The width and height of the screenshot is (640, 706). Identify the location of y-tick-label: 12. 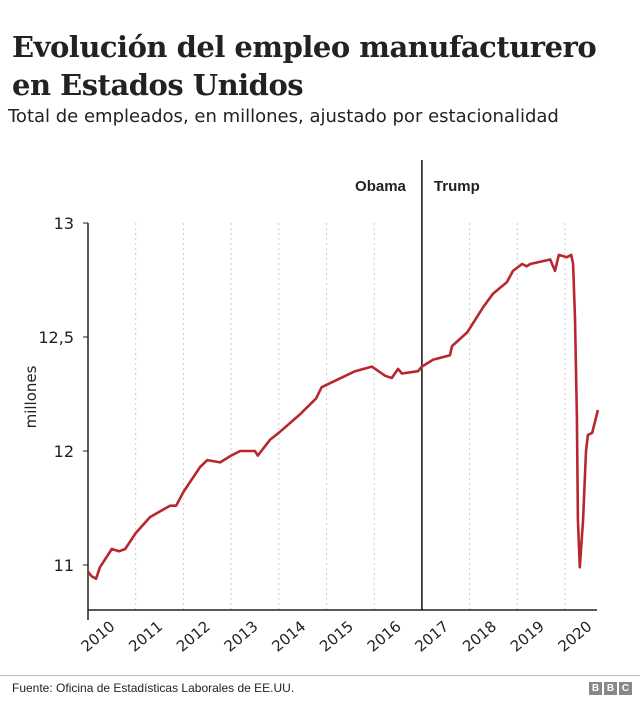
(64, 451).